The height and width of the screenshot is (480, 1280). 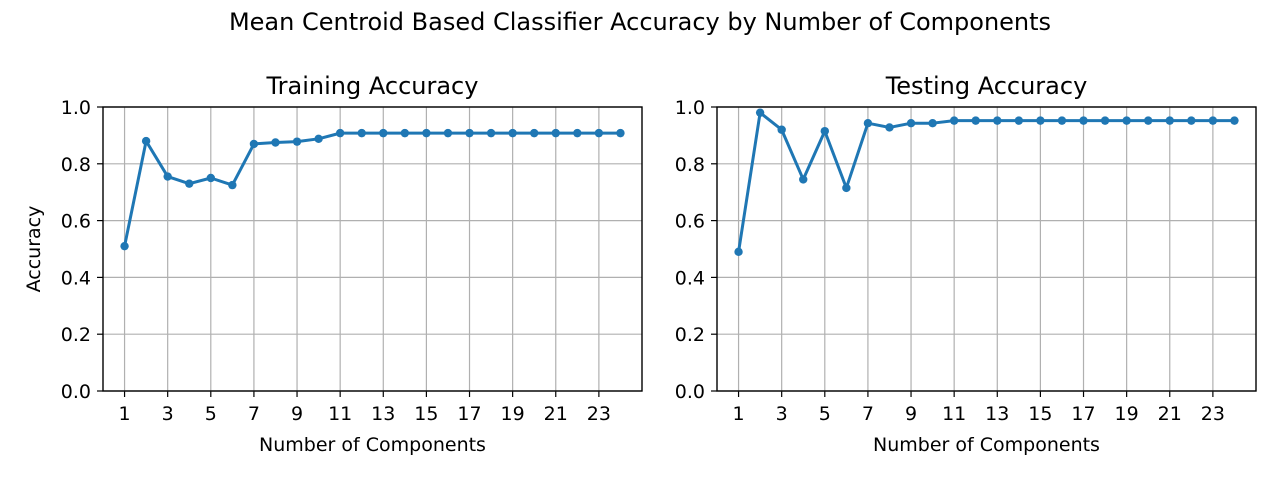 What do you see at coordinates (34, 249) in the screenshot?
I see `y-axis-label: Accuracy` at bounding box center [34, 249].